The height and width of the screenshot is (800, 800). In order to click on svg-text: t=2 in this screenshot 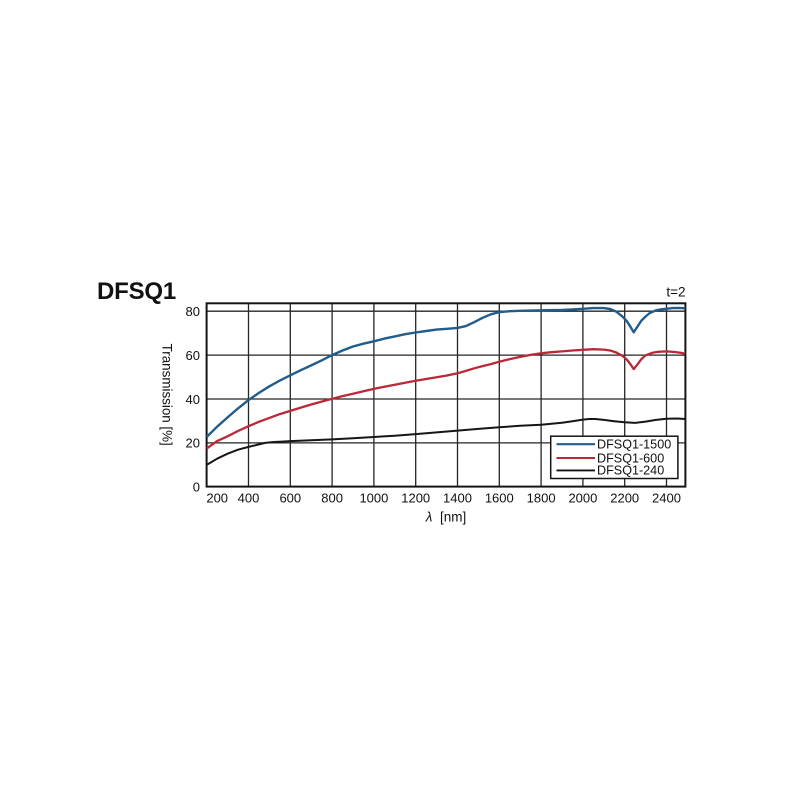, I will do `click(675, 292)`.